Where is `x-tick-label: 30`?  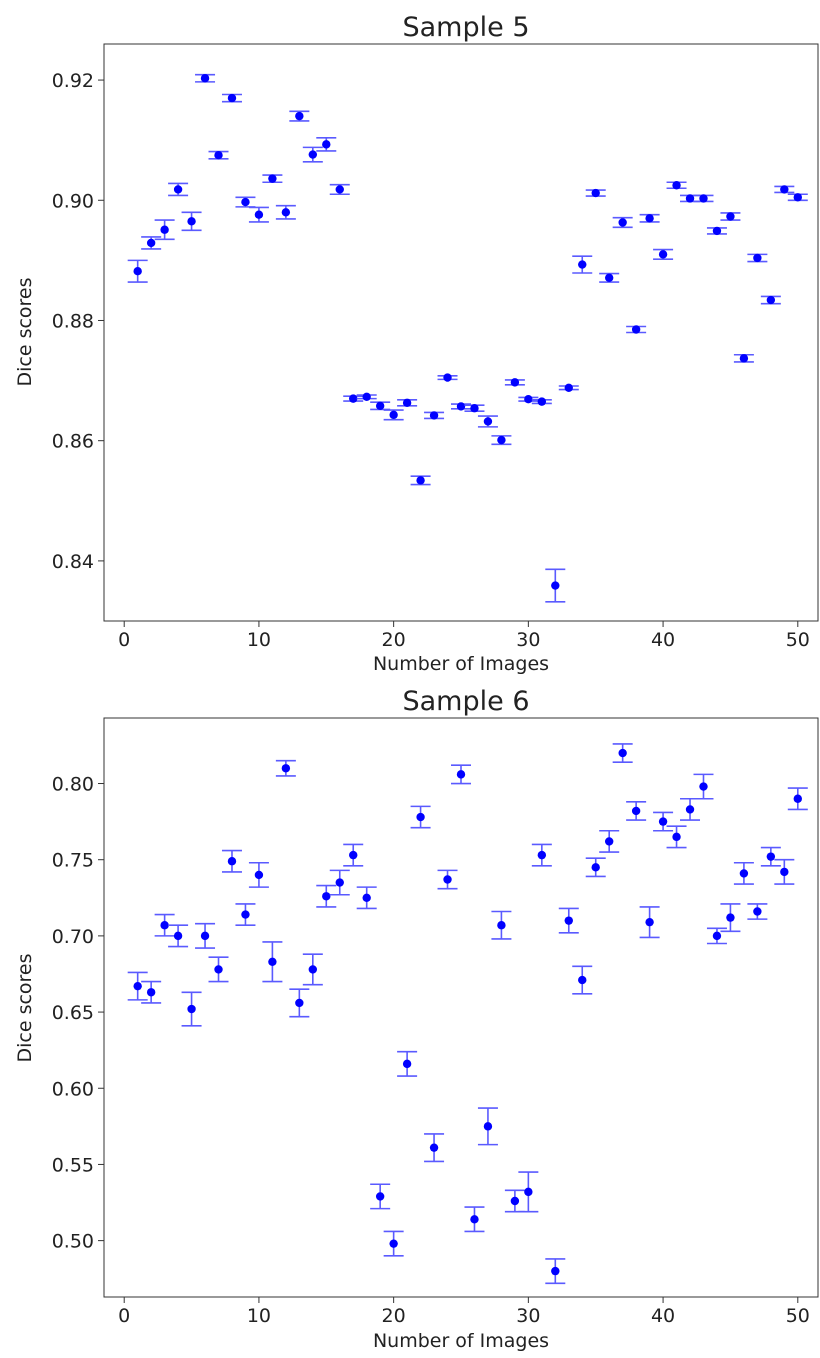
x-tick-label: 30 is located at coordinates (528, 640).